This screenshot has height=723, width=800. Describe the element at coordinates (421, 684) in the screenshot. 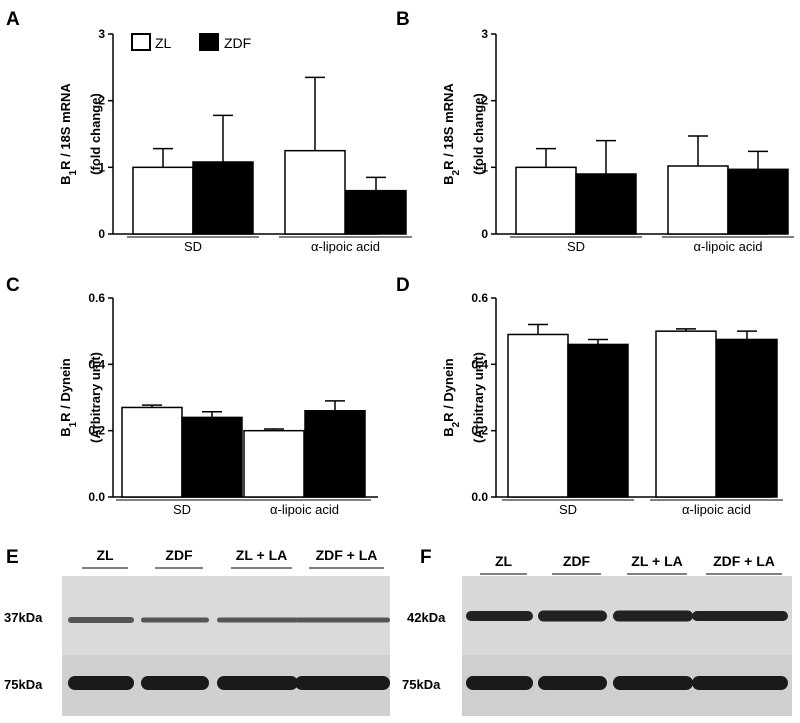

I see `blot-f-marker-2: 75kDa` at that location.